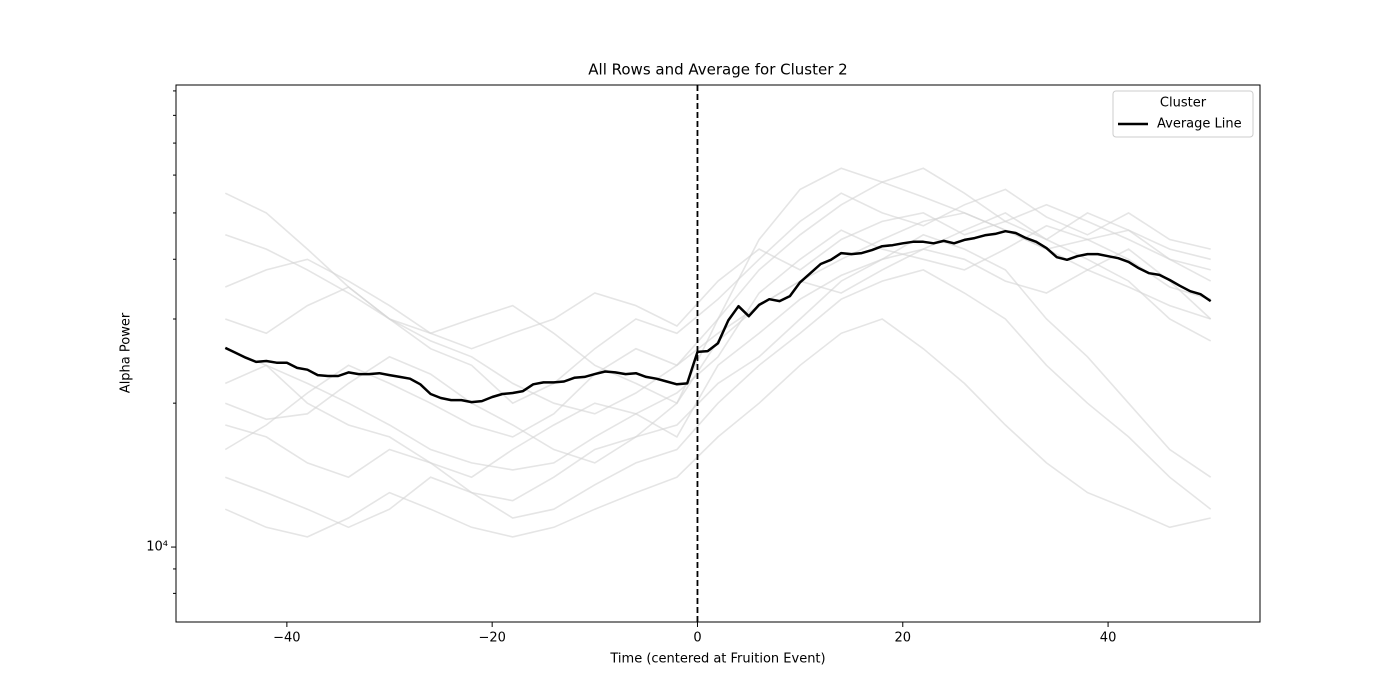 This screenshot has height=700, width=1400. Describe the element at coordinates (286, 638) in the screenshot. I see `x-tick-label: −40` at that location.